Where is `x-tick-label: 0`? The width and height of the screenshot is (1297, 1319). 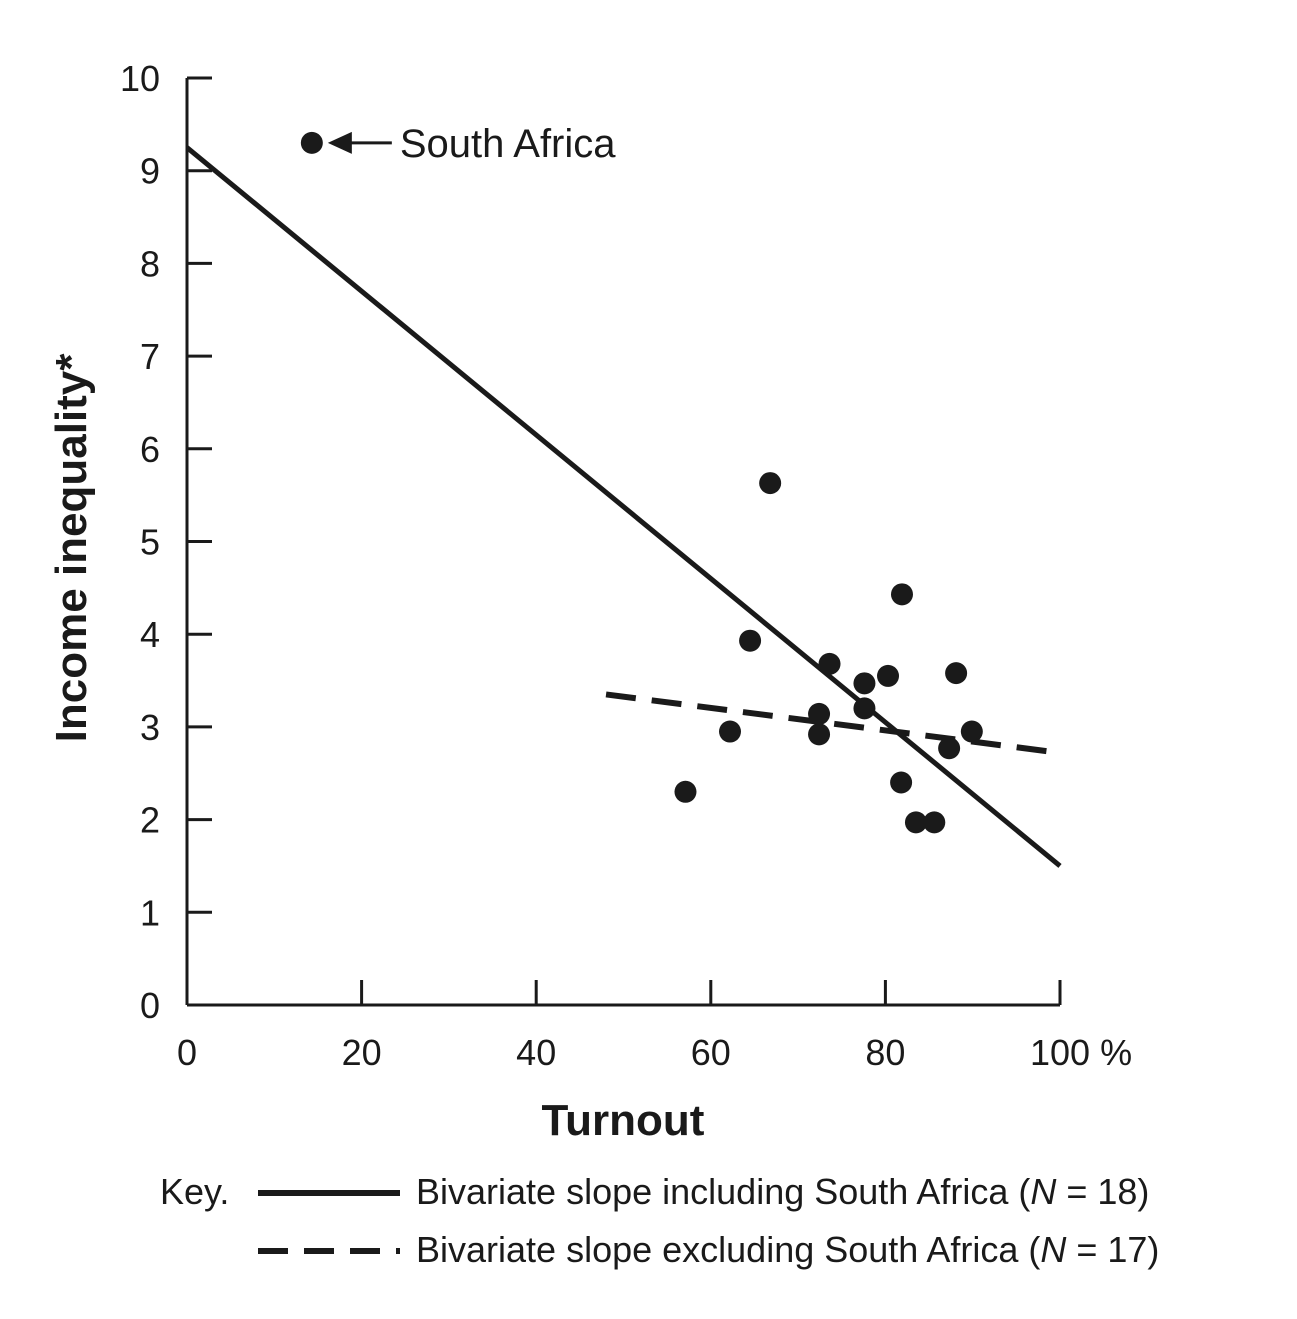 x-tick-label: 0 is located at coordinates (187, 1052).